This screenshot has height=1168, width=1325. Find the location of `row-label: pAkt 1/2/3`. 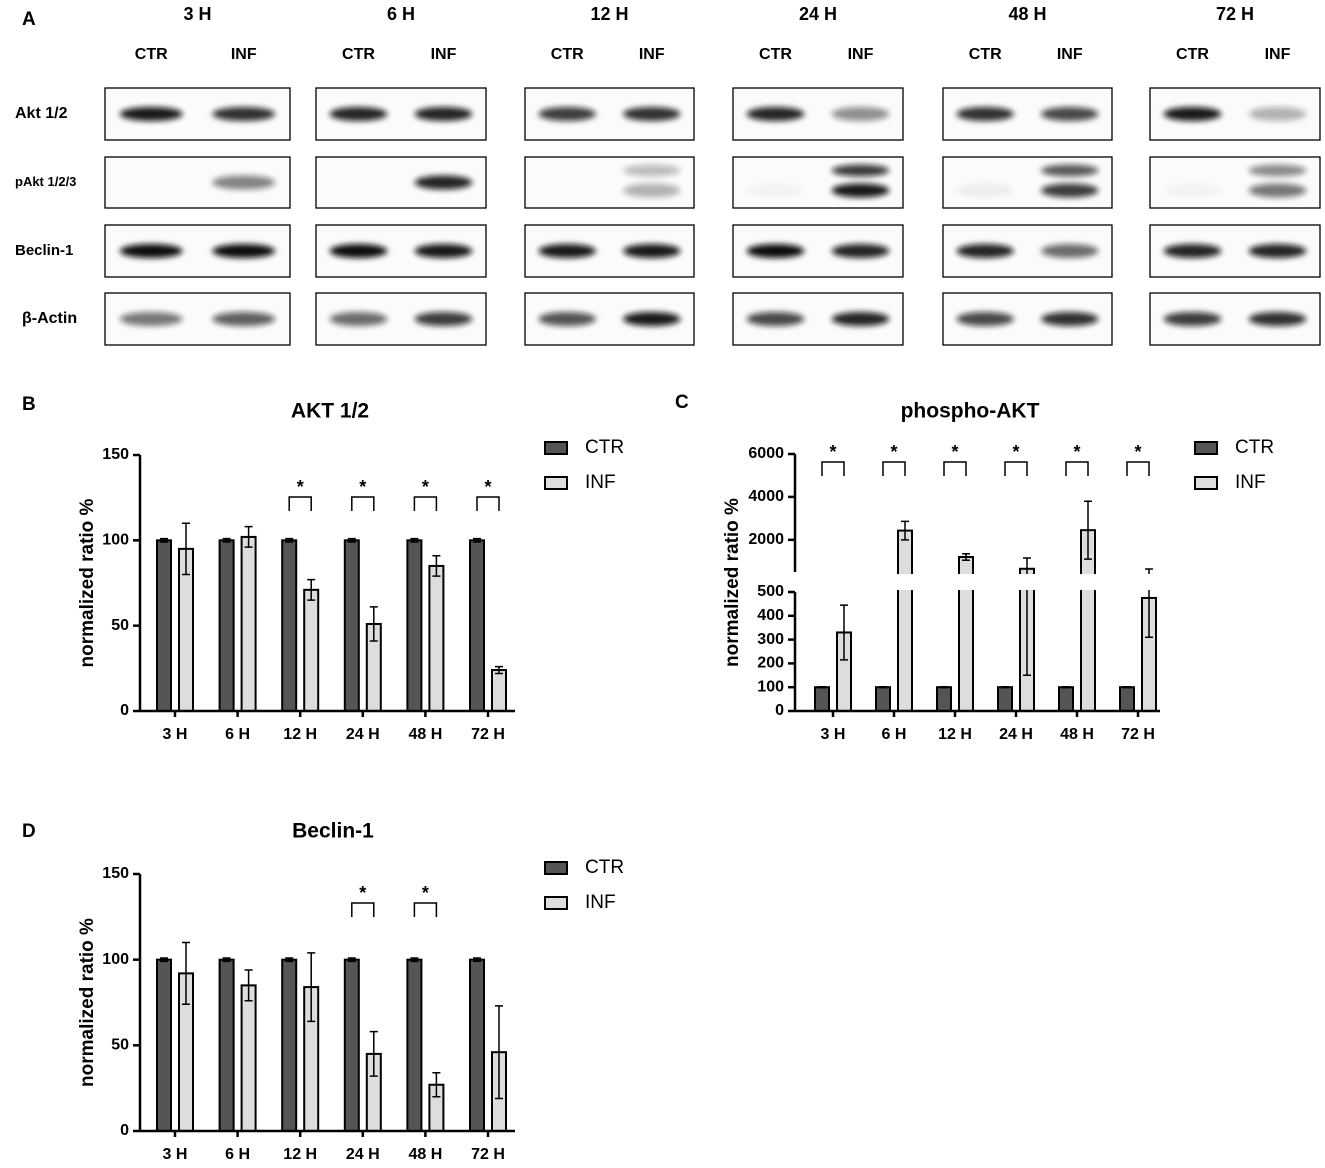

row-label: pAkt 1/2/3 is located at coordinates (45, 181).